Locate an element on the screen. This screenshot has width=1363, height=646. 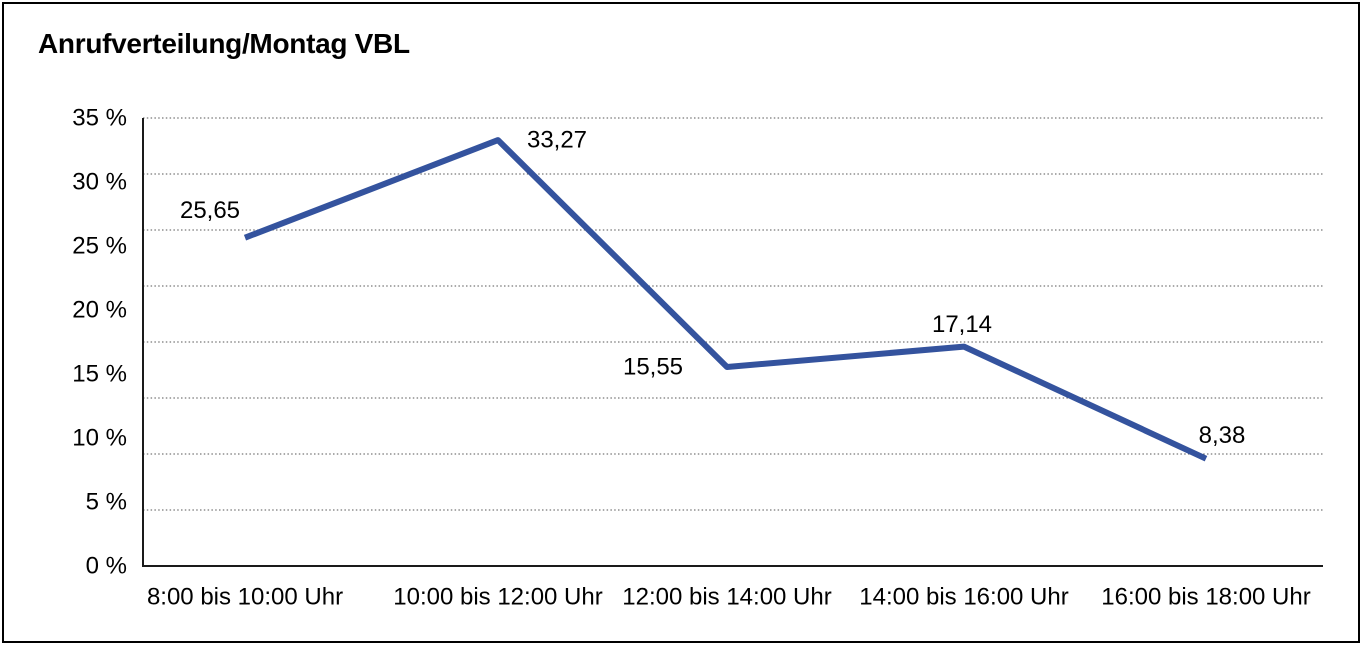
y-axis-tick-label: 0 % is located at coordinates (106, 566).